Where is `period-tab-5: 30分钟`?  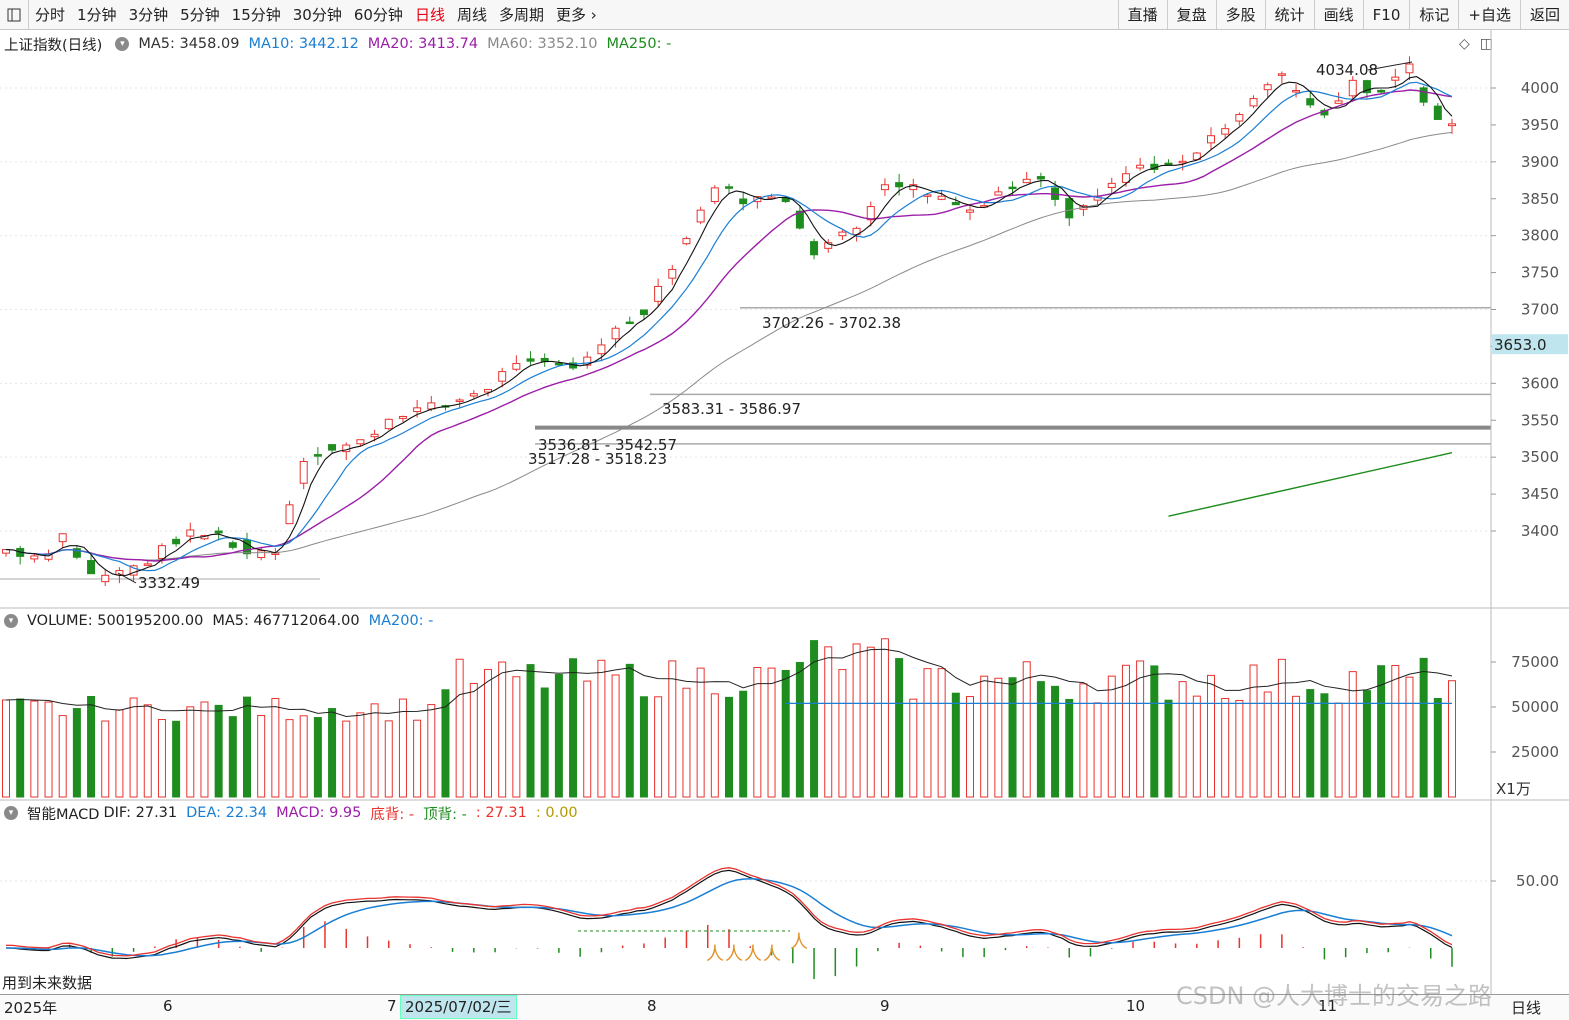
period-tab-5: 30分钟 is located at coordinates (317, 15).